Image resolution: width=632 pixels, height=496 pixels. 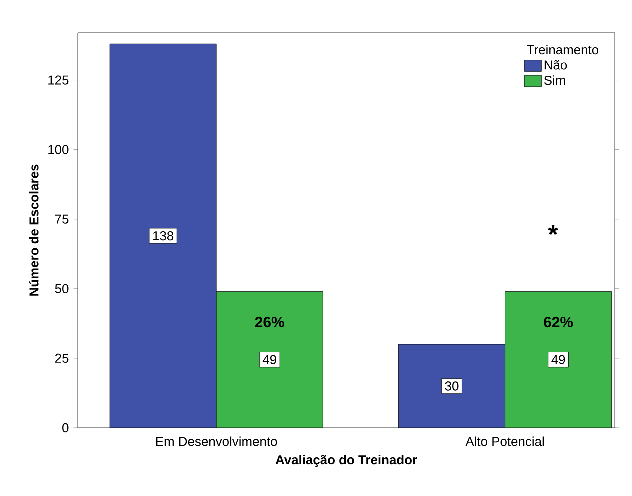 I want to click on y-tick-label: 25, so click(x=62, y=359).